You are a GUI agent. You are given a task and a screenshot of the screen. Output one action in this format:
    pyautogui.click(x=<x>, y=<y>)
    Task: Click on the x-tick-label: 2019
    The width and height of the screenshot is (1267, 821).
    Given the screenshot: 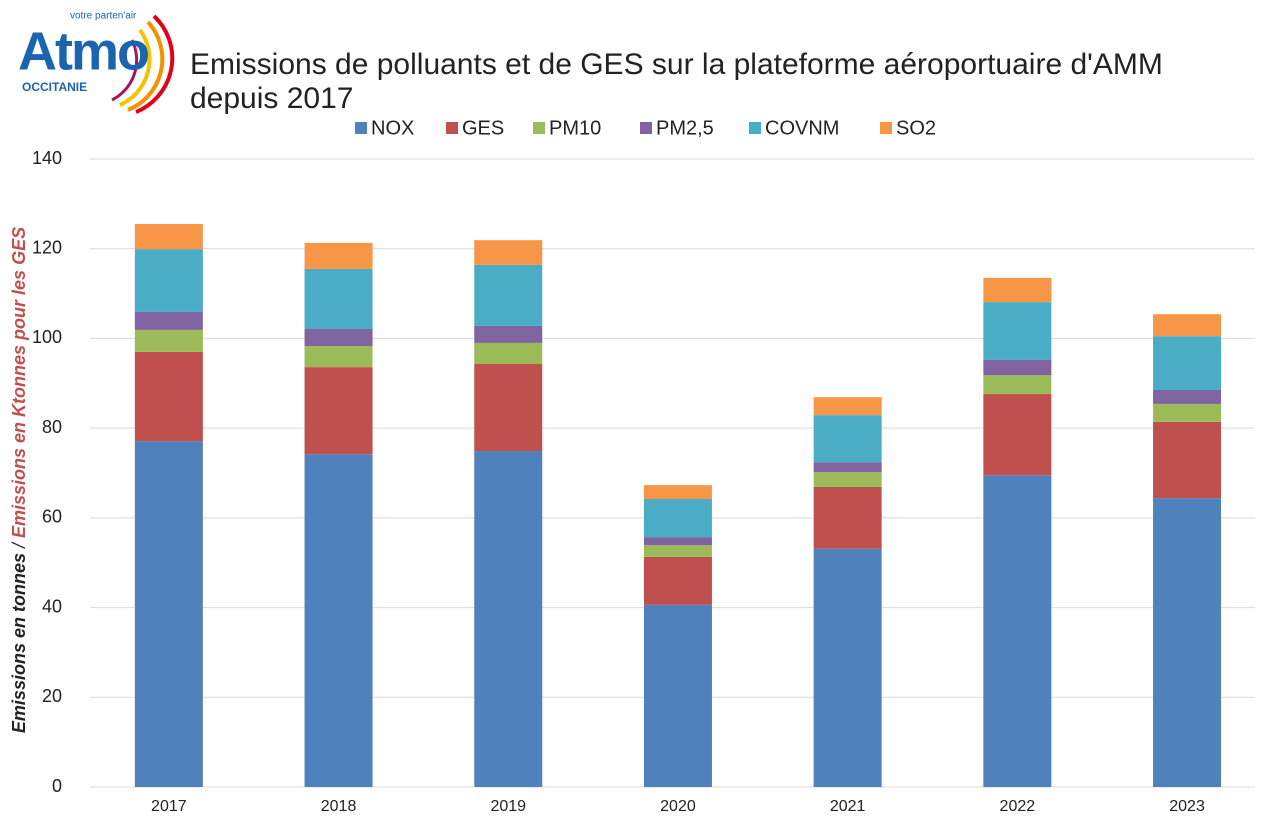 What is the action you would take?
    pyautogui.click(x=508, y=806)
    